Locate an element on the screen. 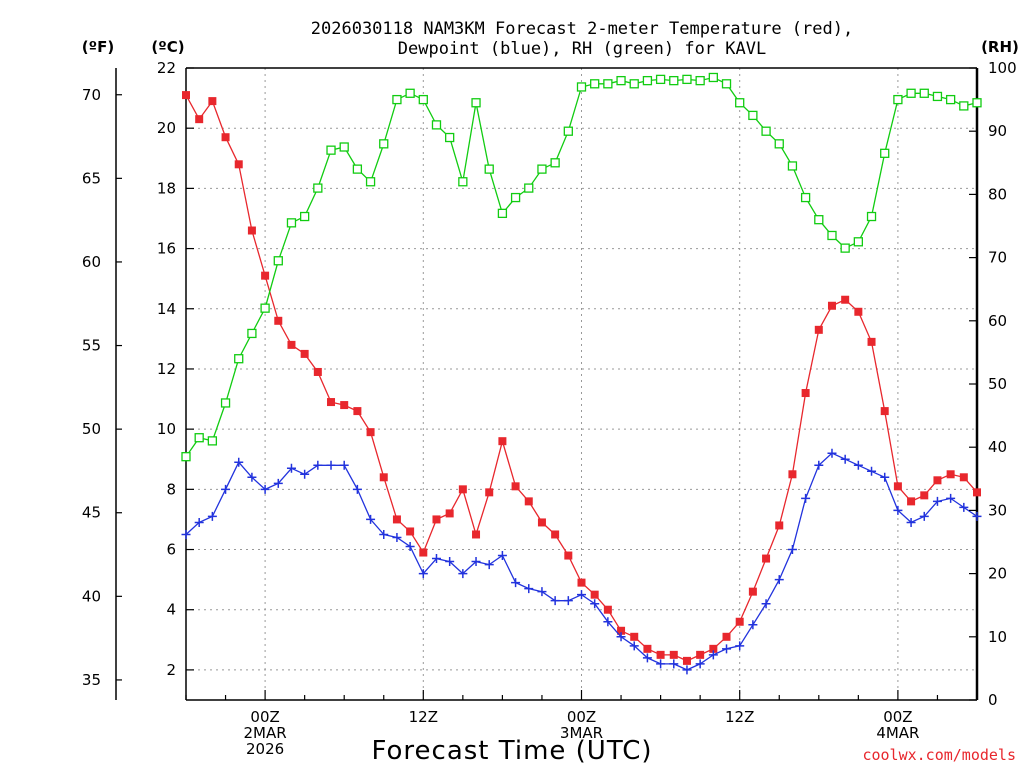  rh-unit-label: (RH) is located at coordinates (1000, 47).